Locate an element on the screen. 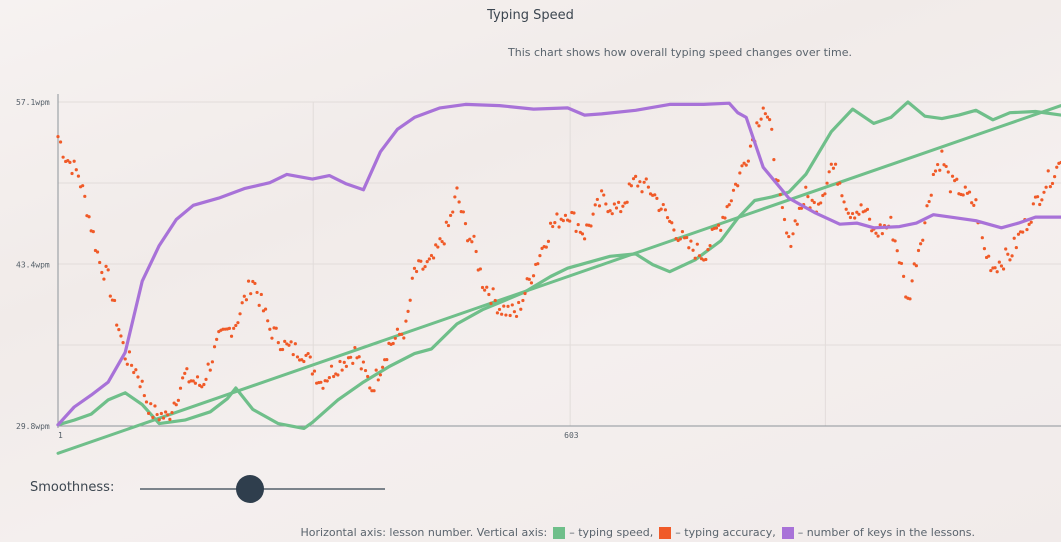 Image resolution: width=1061 pixels, height=542 pixels. legend-swatch-speed is located at coordinates (559, 532).